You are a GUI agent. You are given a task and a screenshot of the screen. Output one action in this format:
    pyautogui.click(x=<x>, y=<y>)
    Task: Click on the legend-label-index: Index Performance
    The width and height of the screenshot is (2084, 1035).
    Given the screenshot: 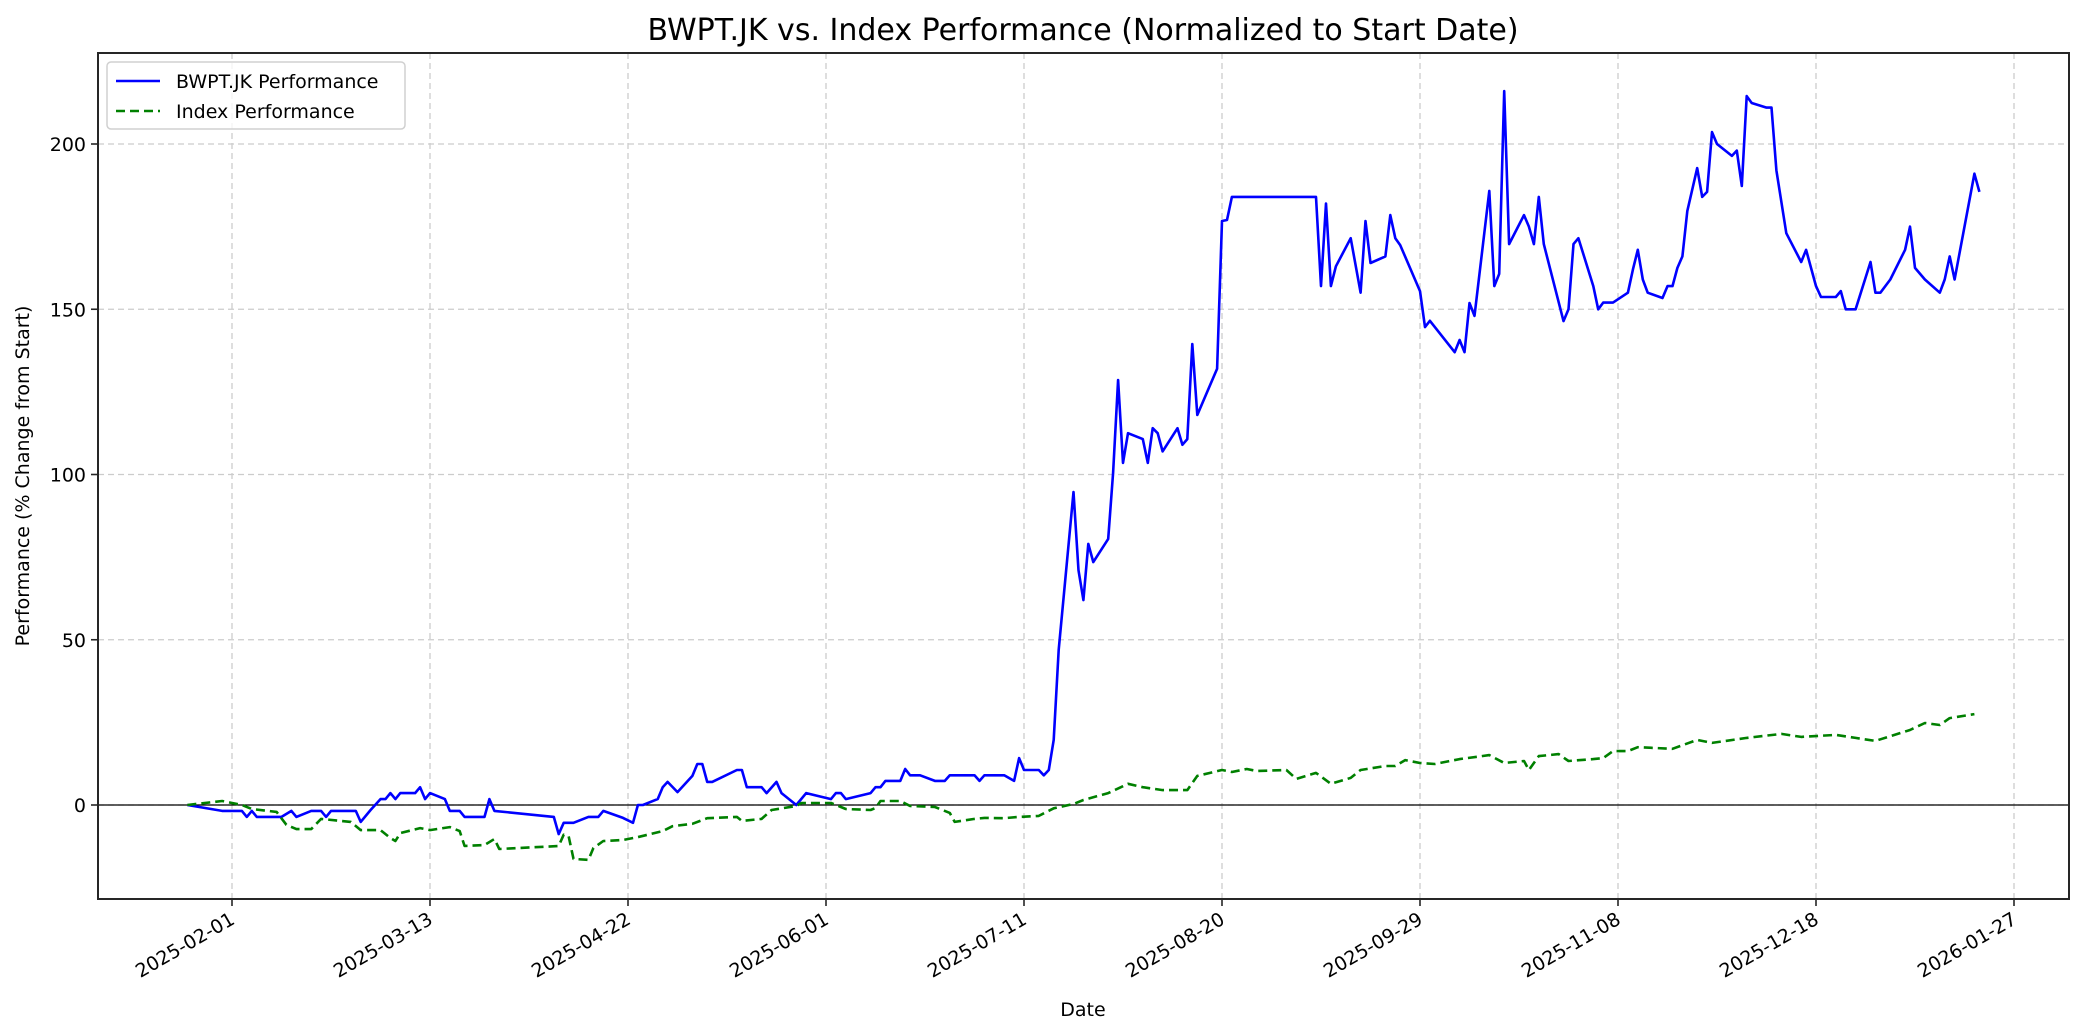 What is the action you would take?
    pyautogui.click(x=265, y=112)
    